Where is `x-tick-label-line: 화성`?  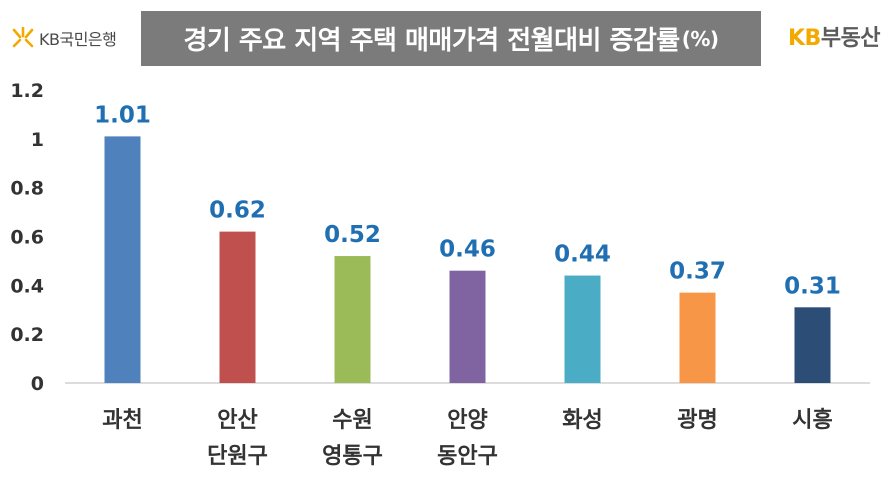
x-tick-label-line: 화성 is located at coordinates (582, 420).